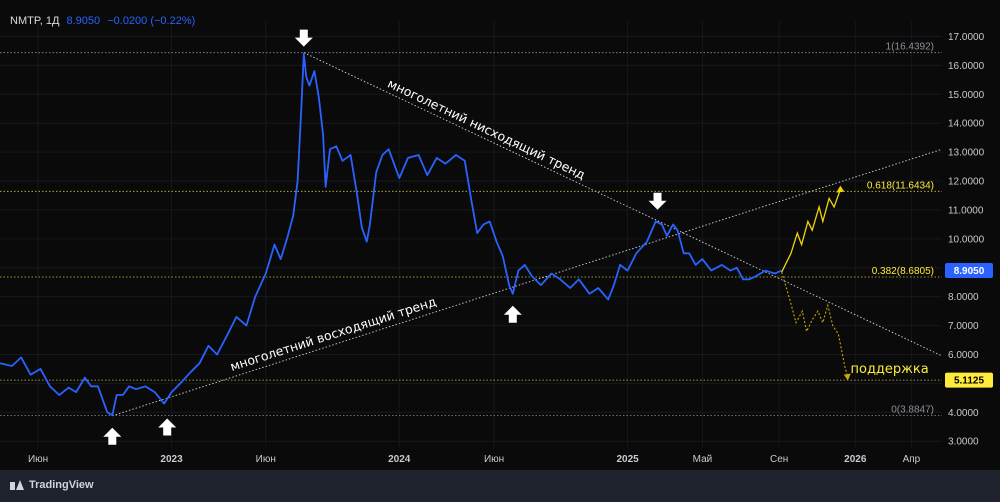  I want to click on y-tick-label: 11.0000, so click(966, 210).